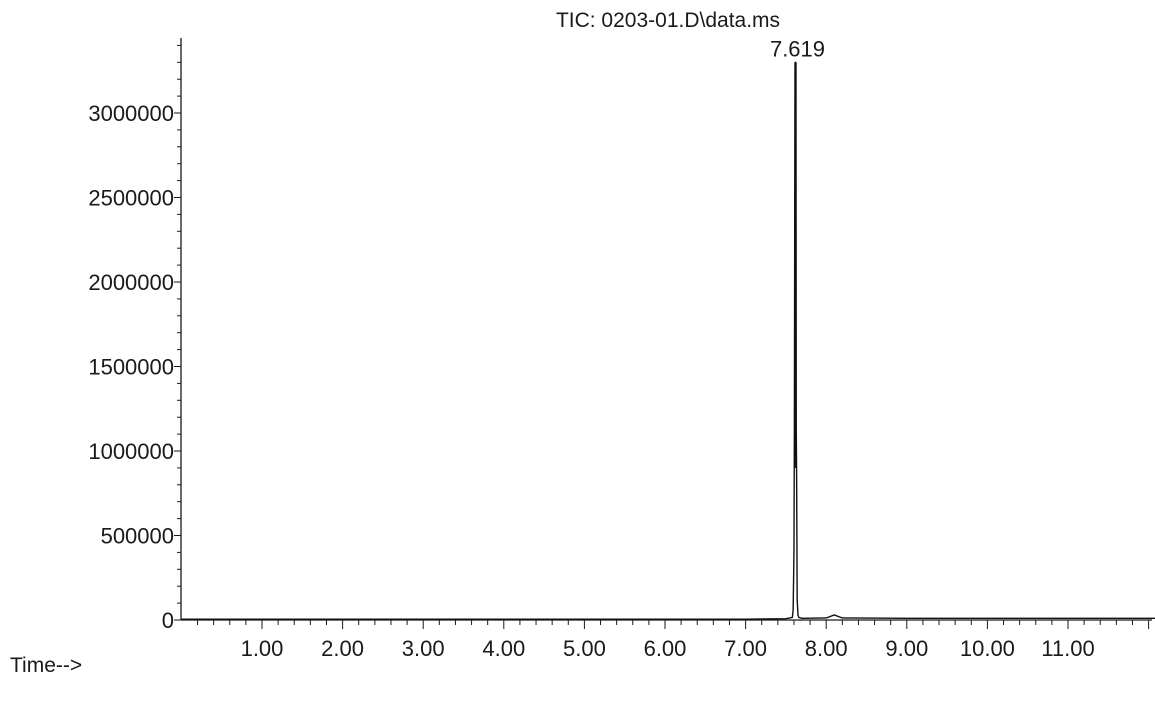  What do you see at coordinates (826, 648) in the screenshot?
I see `x-tick-label: 8.00` at bounding box center [826, 648].